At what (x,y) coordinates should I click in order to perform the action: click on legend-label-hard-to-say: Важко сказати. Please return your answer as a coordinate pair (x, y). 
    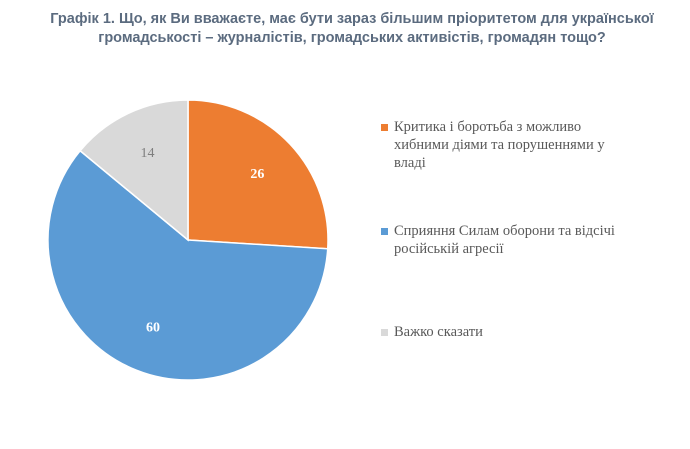
    Looking at the image, I should click on (438, 332).